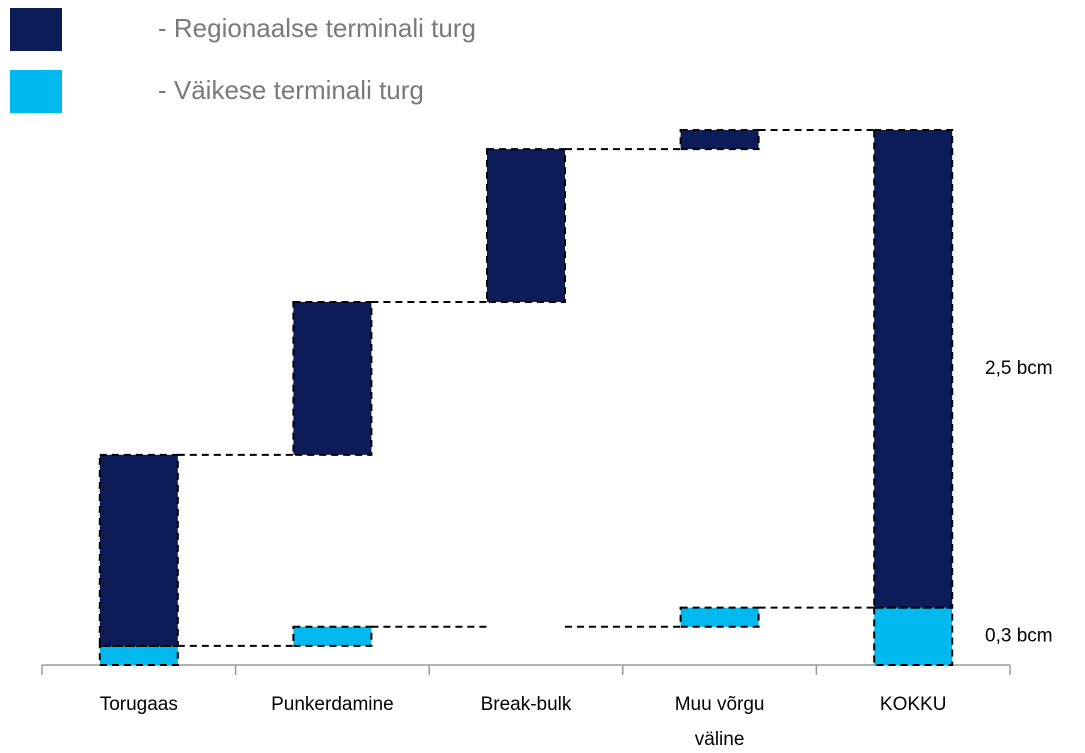 This screenshot has height=753, width=1085. What do you see at coordinates (1019, 635) in the screenshot?
I see `annotation: 0,3 bcm` at bounding box center [1019, 635].